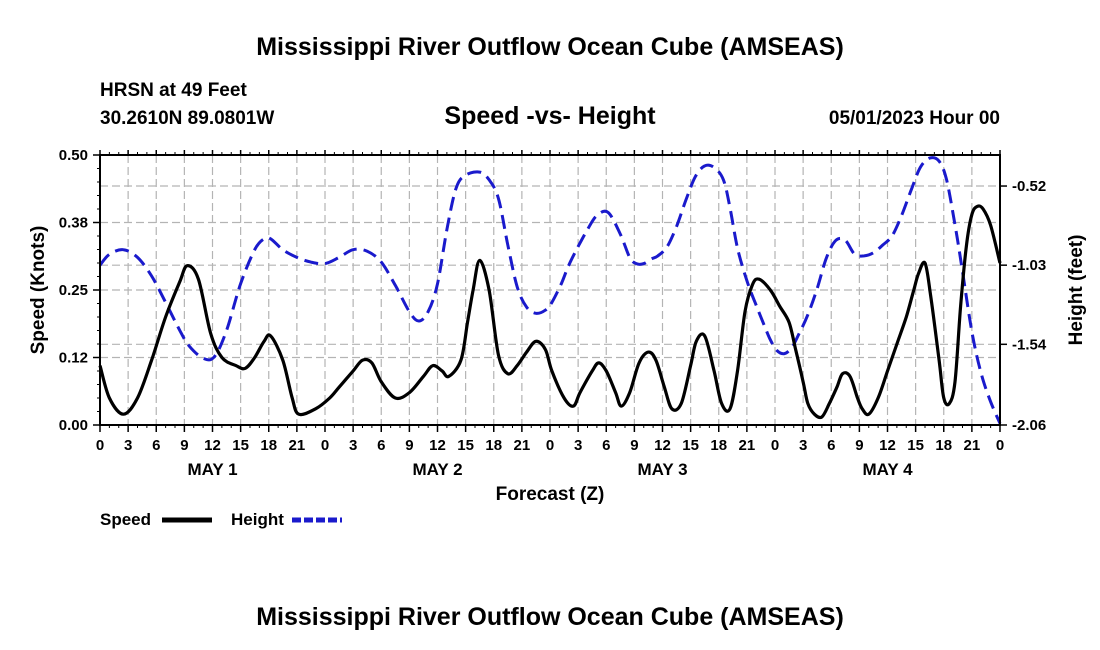 This screenshot has width=1100, height=650. What do you see at coordinates (1029, 265) in the screenshot?
I see `y2-tick-label: -1.03` at bounding box center [1029, 265].